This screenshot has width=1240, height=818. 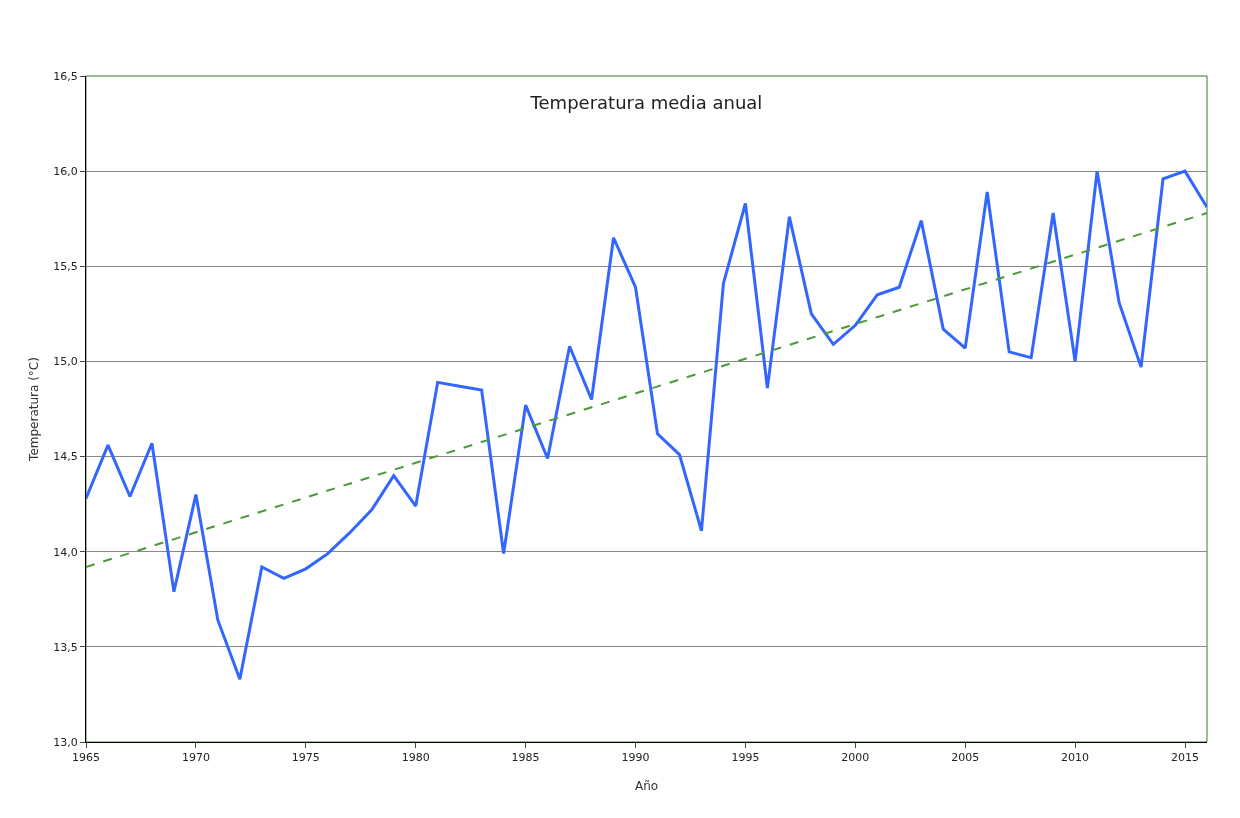 What do you see at coordinates (525, 758) in the screenshot?
I see `x-tick-label: 1985` at bounding box center [525, 758].